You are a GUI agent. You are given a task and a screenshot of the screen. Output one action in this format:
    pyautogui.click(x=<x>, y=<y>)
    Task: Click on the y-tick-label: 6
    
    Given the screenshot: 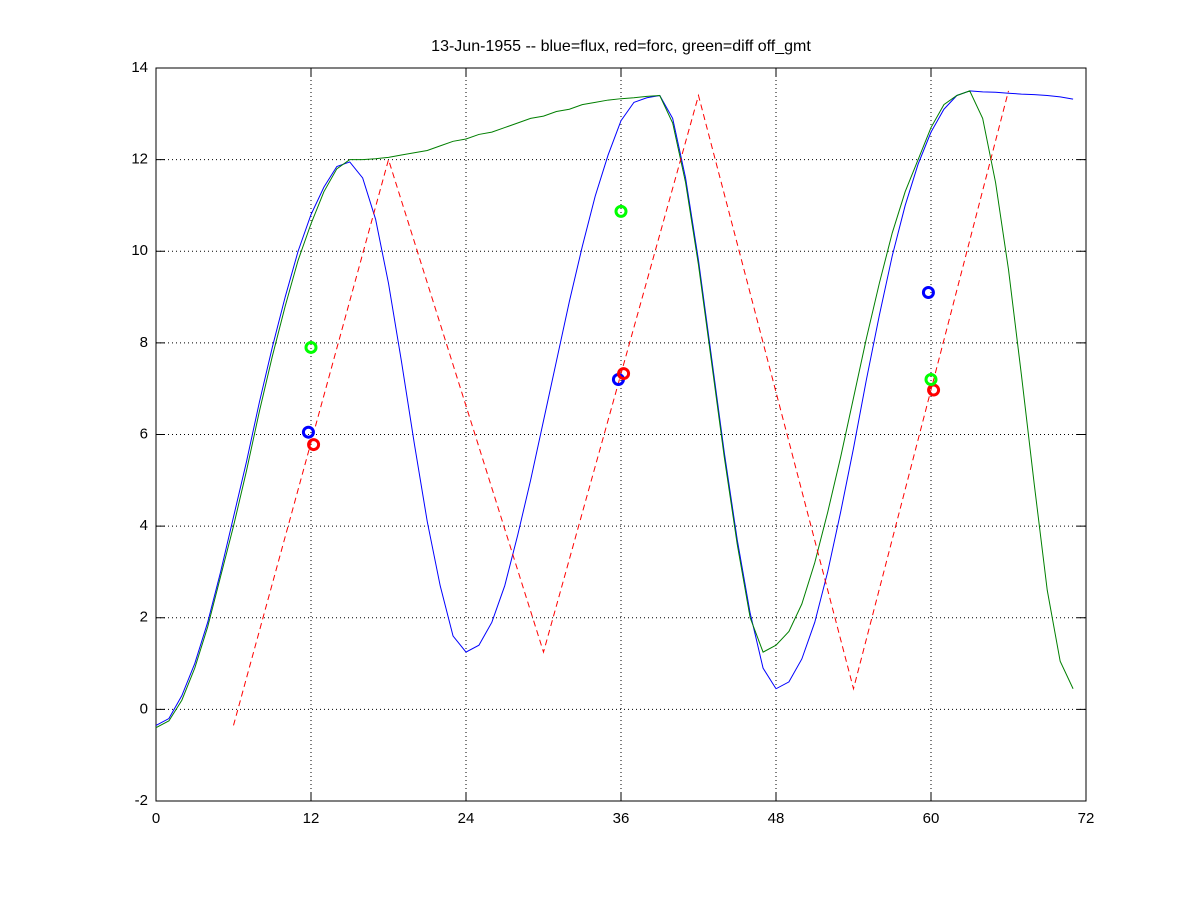 What is the action you would take?
    pyautogui.click(x=144, y=433)
    